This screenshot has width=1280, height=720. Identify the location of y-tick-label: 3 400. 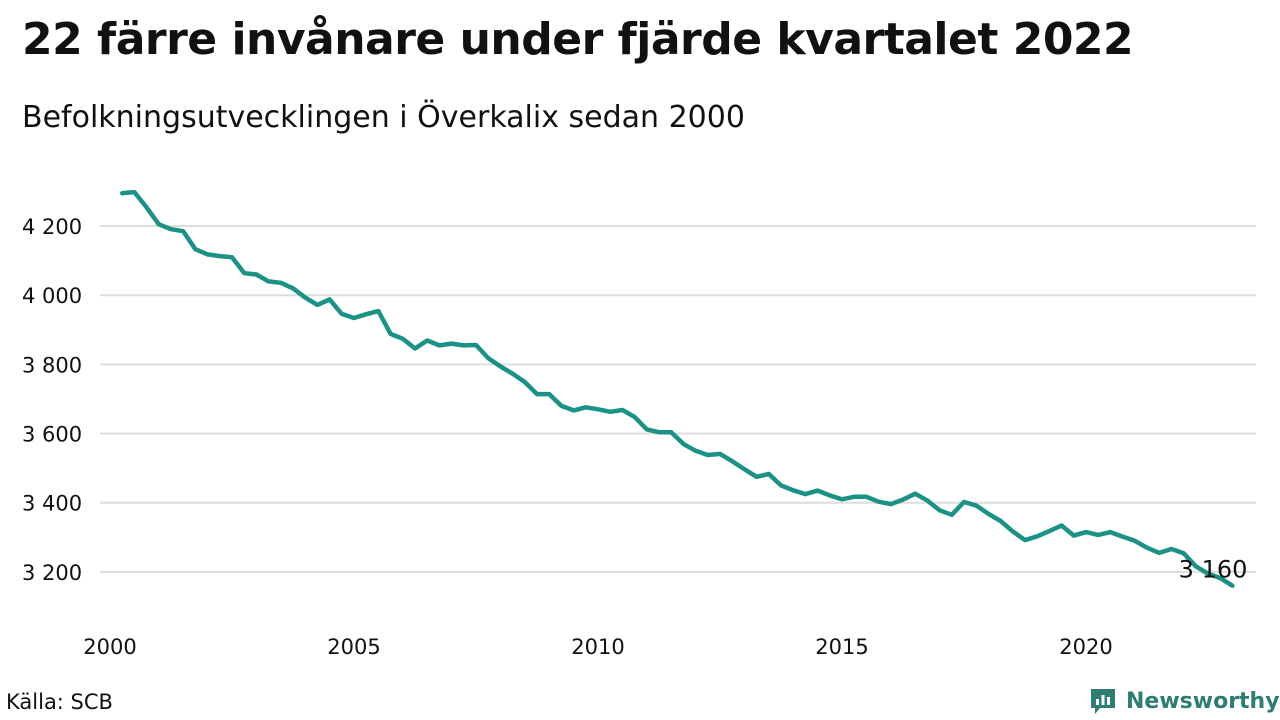
(52, 504).